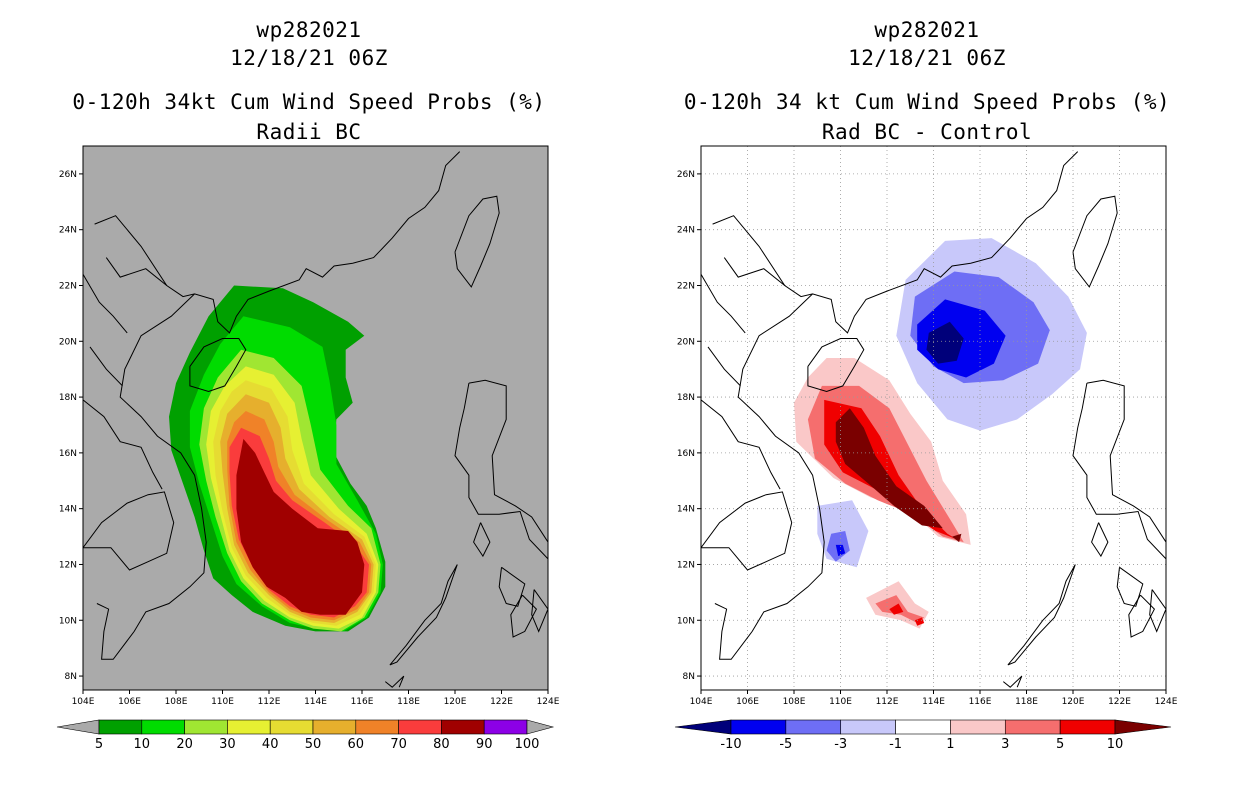 Image resolution: width=1236 pixels, height=800 pixels. Describe the element at coordinates (484, 744) in the screenshot. I see `colorbar-label: 90` at that location.